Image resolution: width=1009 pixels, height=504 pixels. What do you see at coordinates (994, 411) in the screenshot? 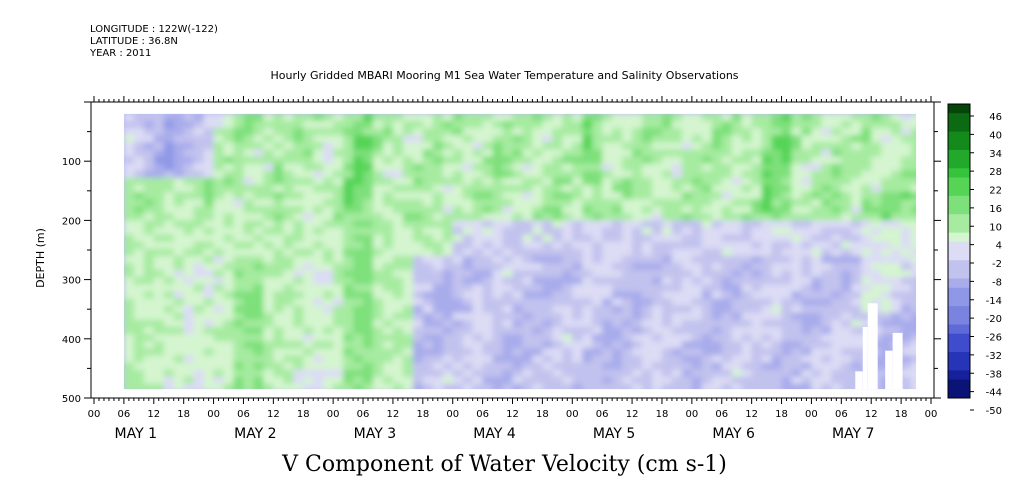
I see `colorbar-label: -50` at bounding box center [994, 411].